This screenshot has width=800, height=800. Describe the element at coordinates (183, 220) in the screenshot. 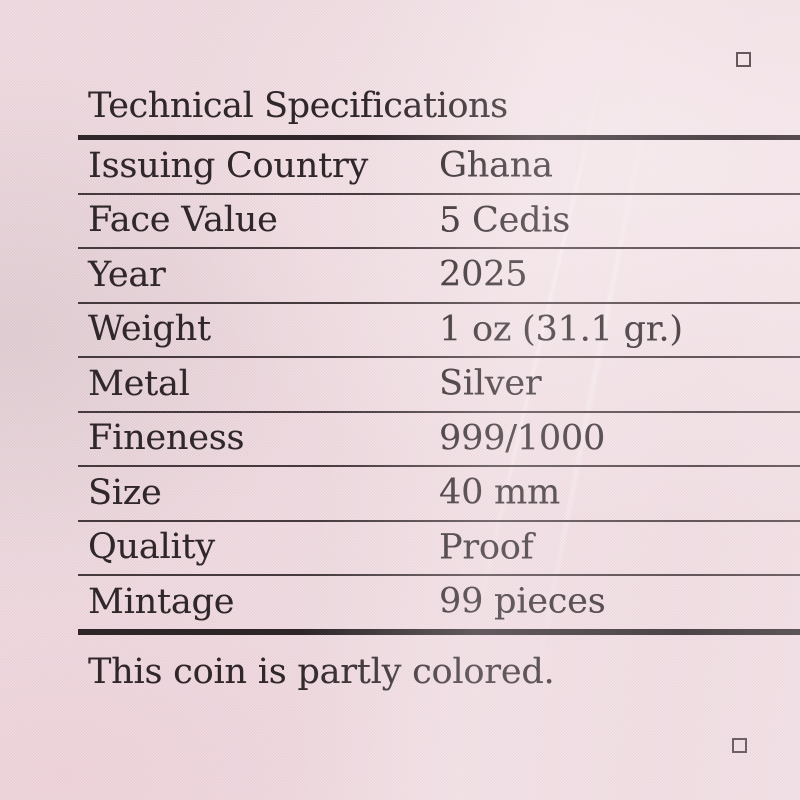

I see `spec-label: Face Value` at that location.